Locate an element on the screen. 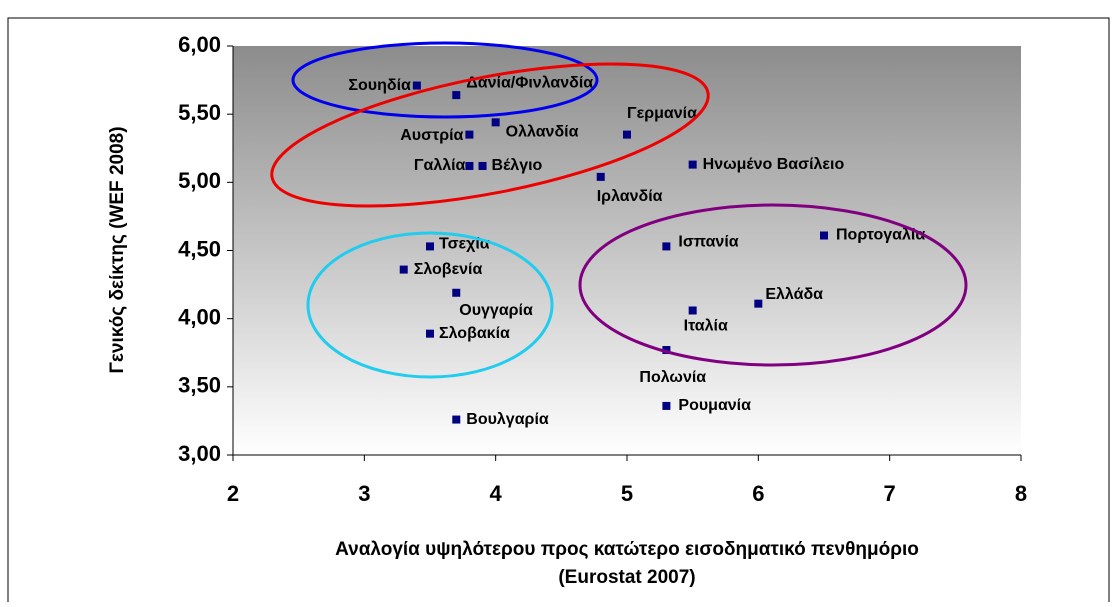  point-label: Αυστρία is located at coordinates (431, 135).